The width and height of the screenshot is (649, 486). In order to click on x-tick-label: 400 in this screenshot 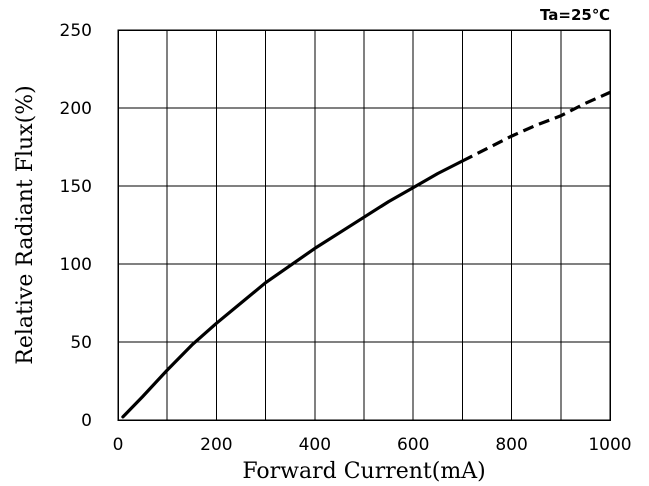, I will do `click(315, 445)`.